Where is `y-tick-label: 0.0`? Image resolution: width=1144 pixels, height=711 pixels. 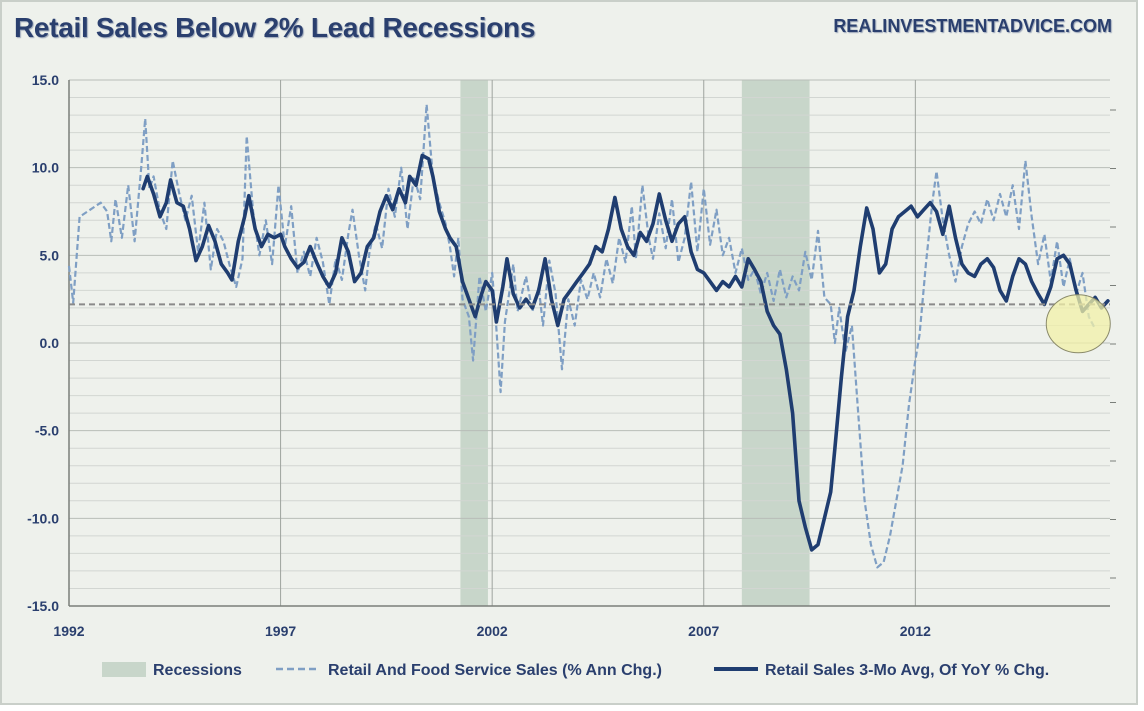 y-tick-label: 0.0 is located at coordinates (50, 343).